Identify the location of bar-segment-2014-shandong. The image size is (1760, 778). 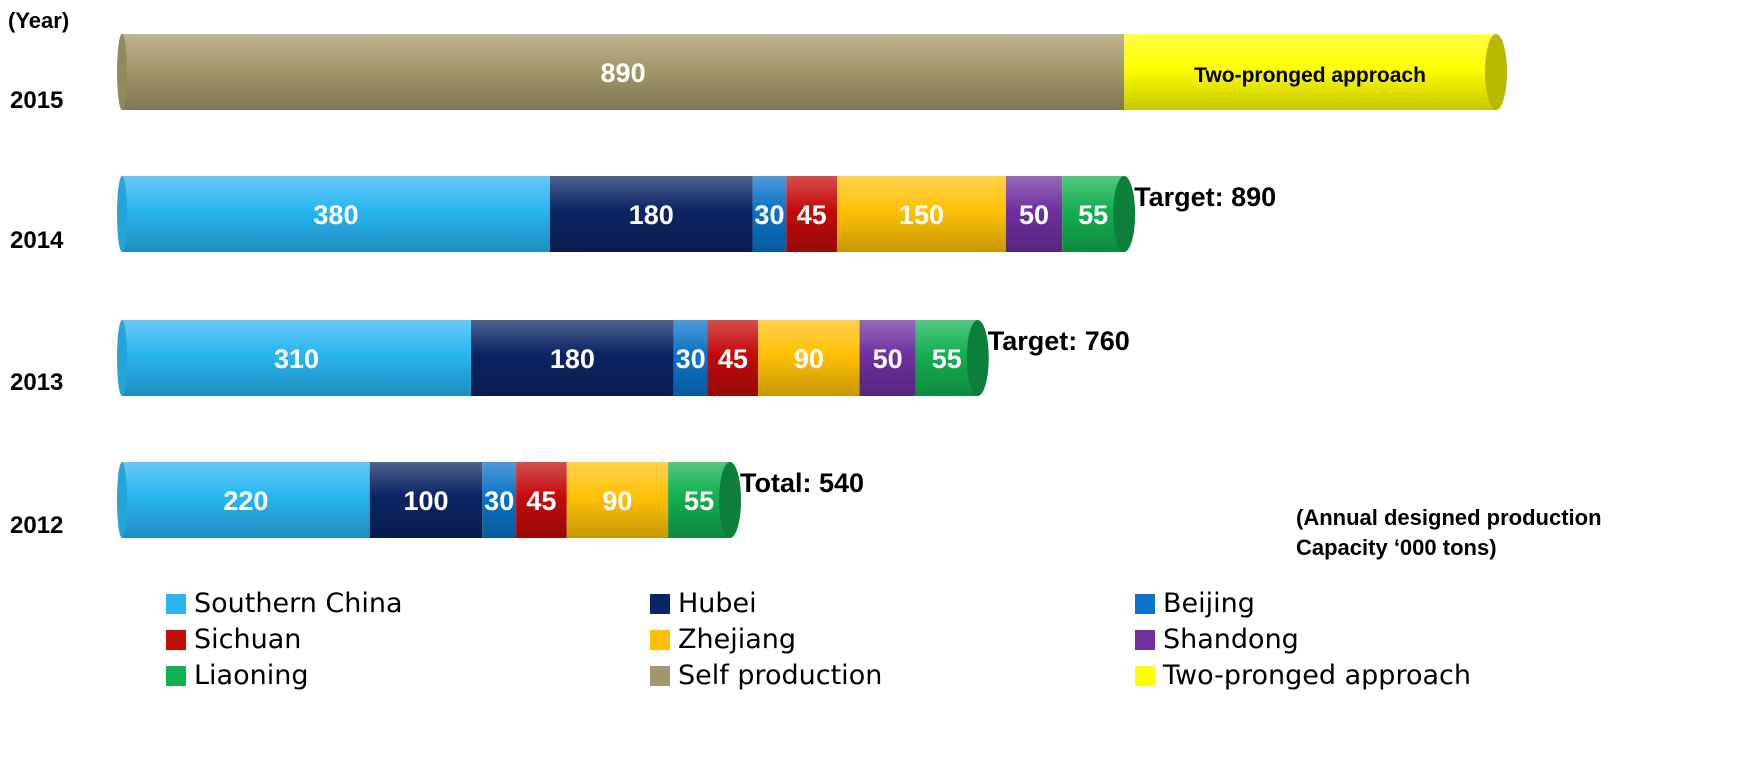
(1034, 214).